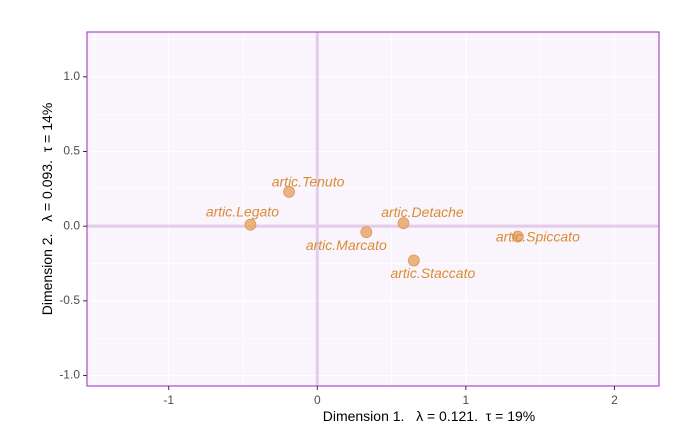 This screenshot has height=437, width=700. Describe the element at coordinates (384, 226) in the screenshot. I see `data-points` at that location.